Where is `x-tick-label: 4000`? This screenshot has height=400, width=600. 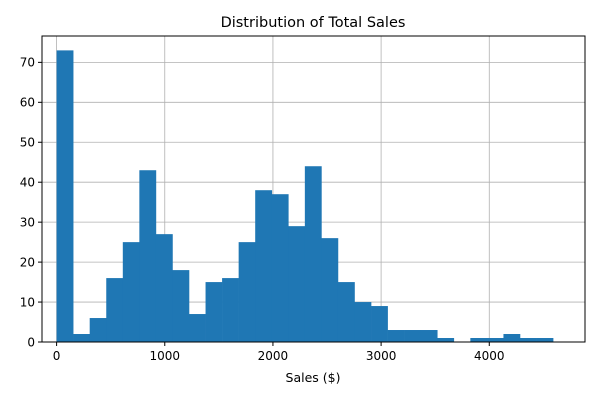
x-tick-label: 4000 is located at coordinates (489, 356).